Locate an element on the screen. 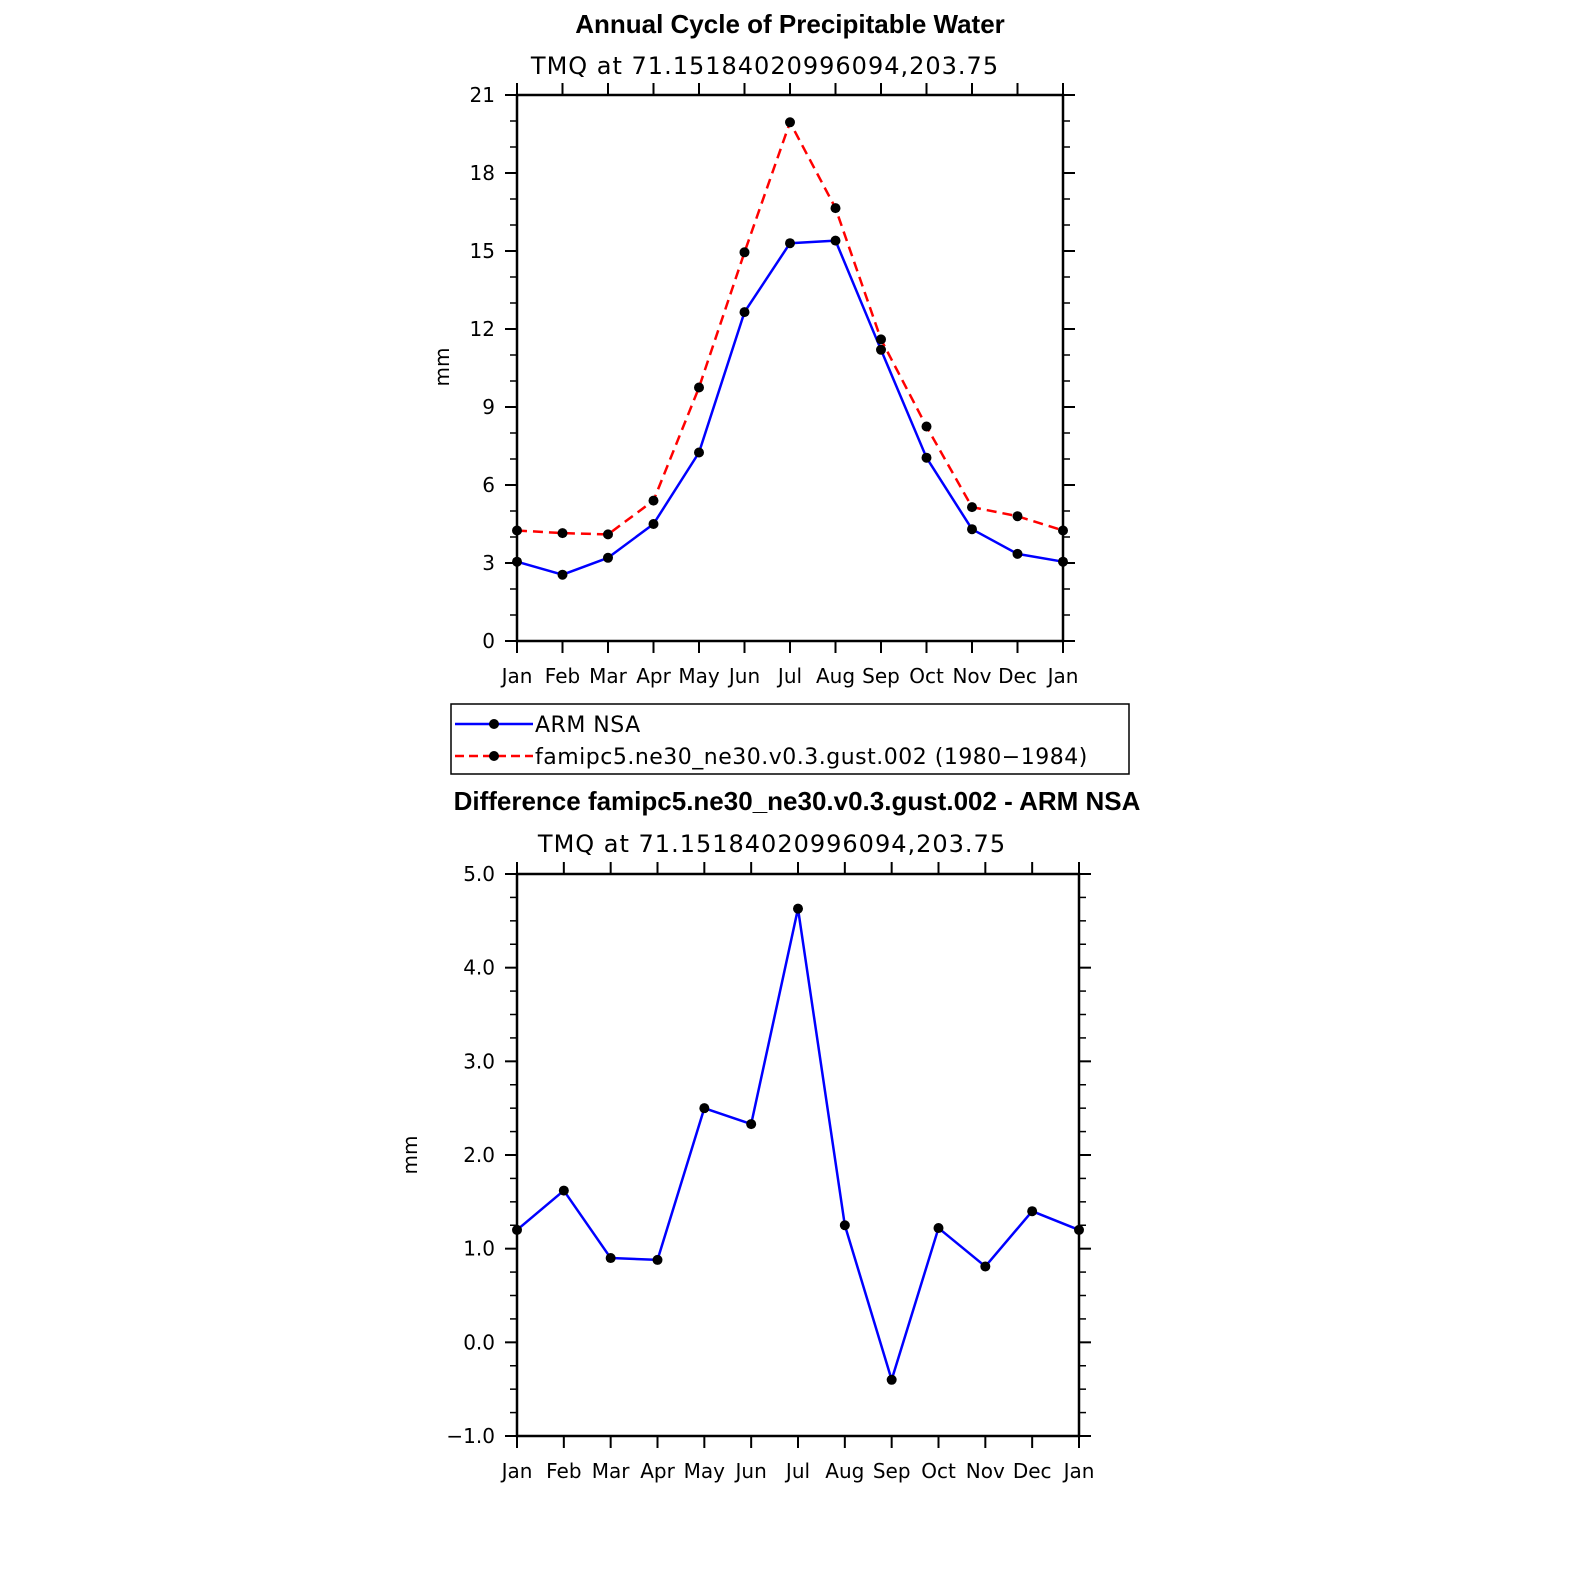 The image size is (1574, 1574). legend-box is located at coordinates (790, 739).